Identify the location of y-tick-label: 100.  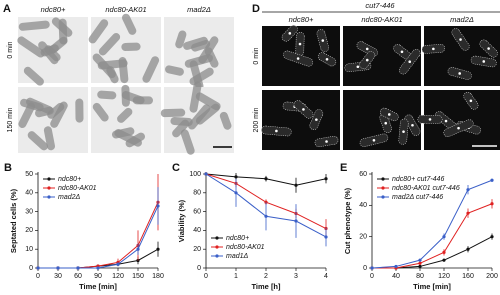
(195, 174).